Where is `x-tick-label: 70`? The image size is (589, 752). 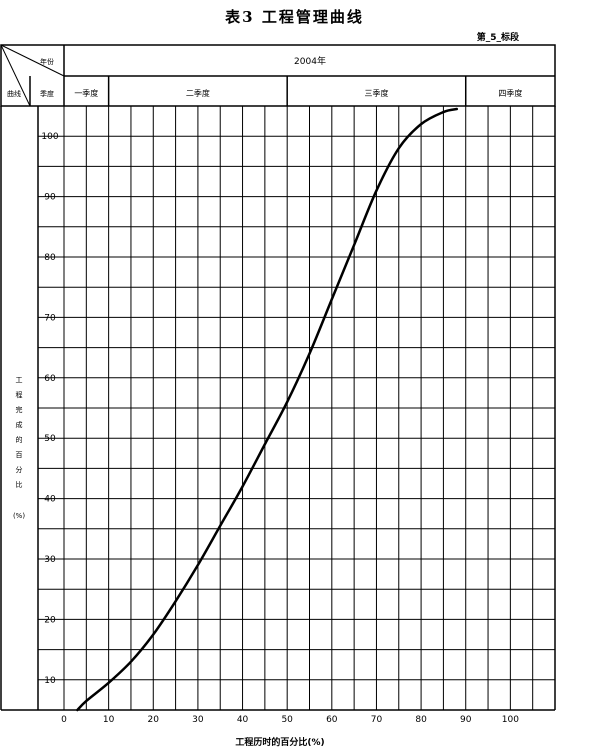
x-tick-label: 70 is located at coordinates (377, 720).